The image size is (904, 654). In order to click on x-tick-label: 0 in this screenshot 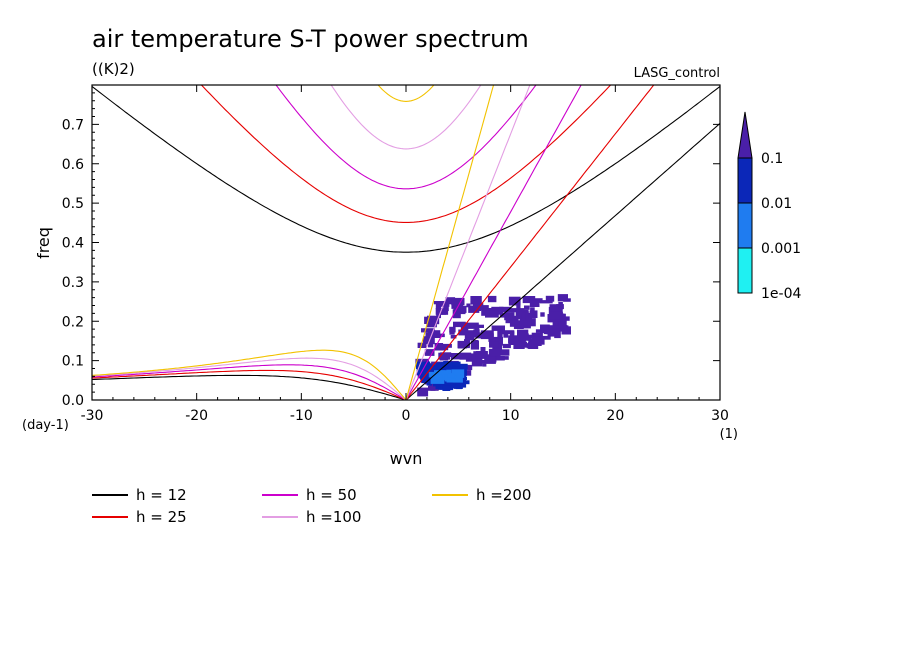, I will do `click(406, 416)`.